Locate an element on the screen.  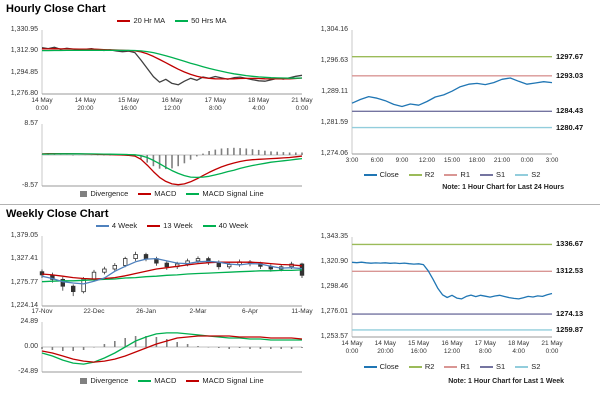
y-tick-label: 24.89 is located at coordinates (29, 321).